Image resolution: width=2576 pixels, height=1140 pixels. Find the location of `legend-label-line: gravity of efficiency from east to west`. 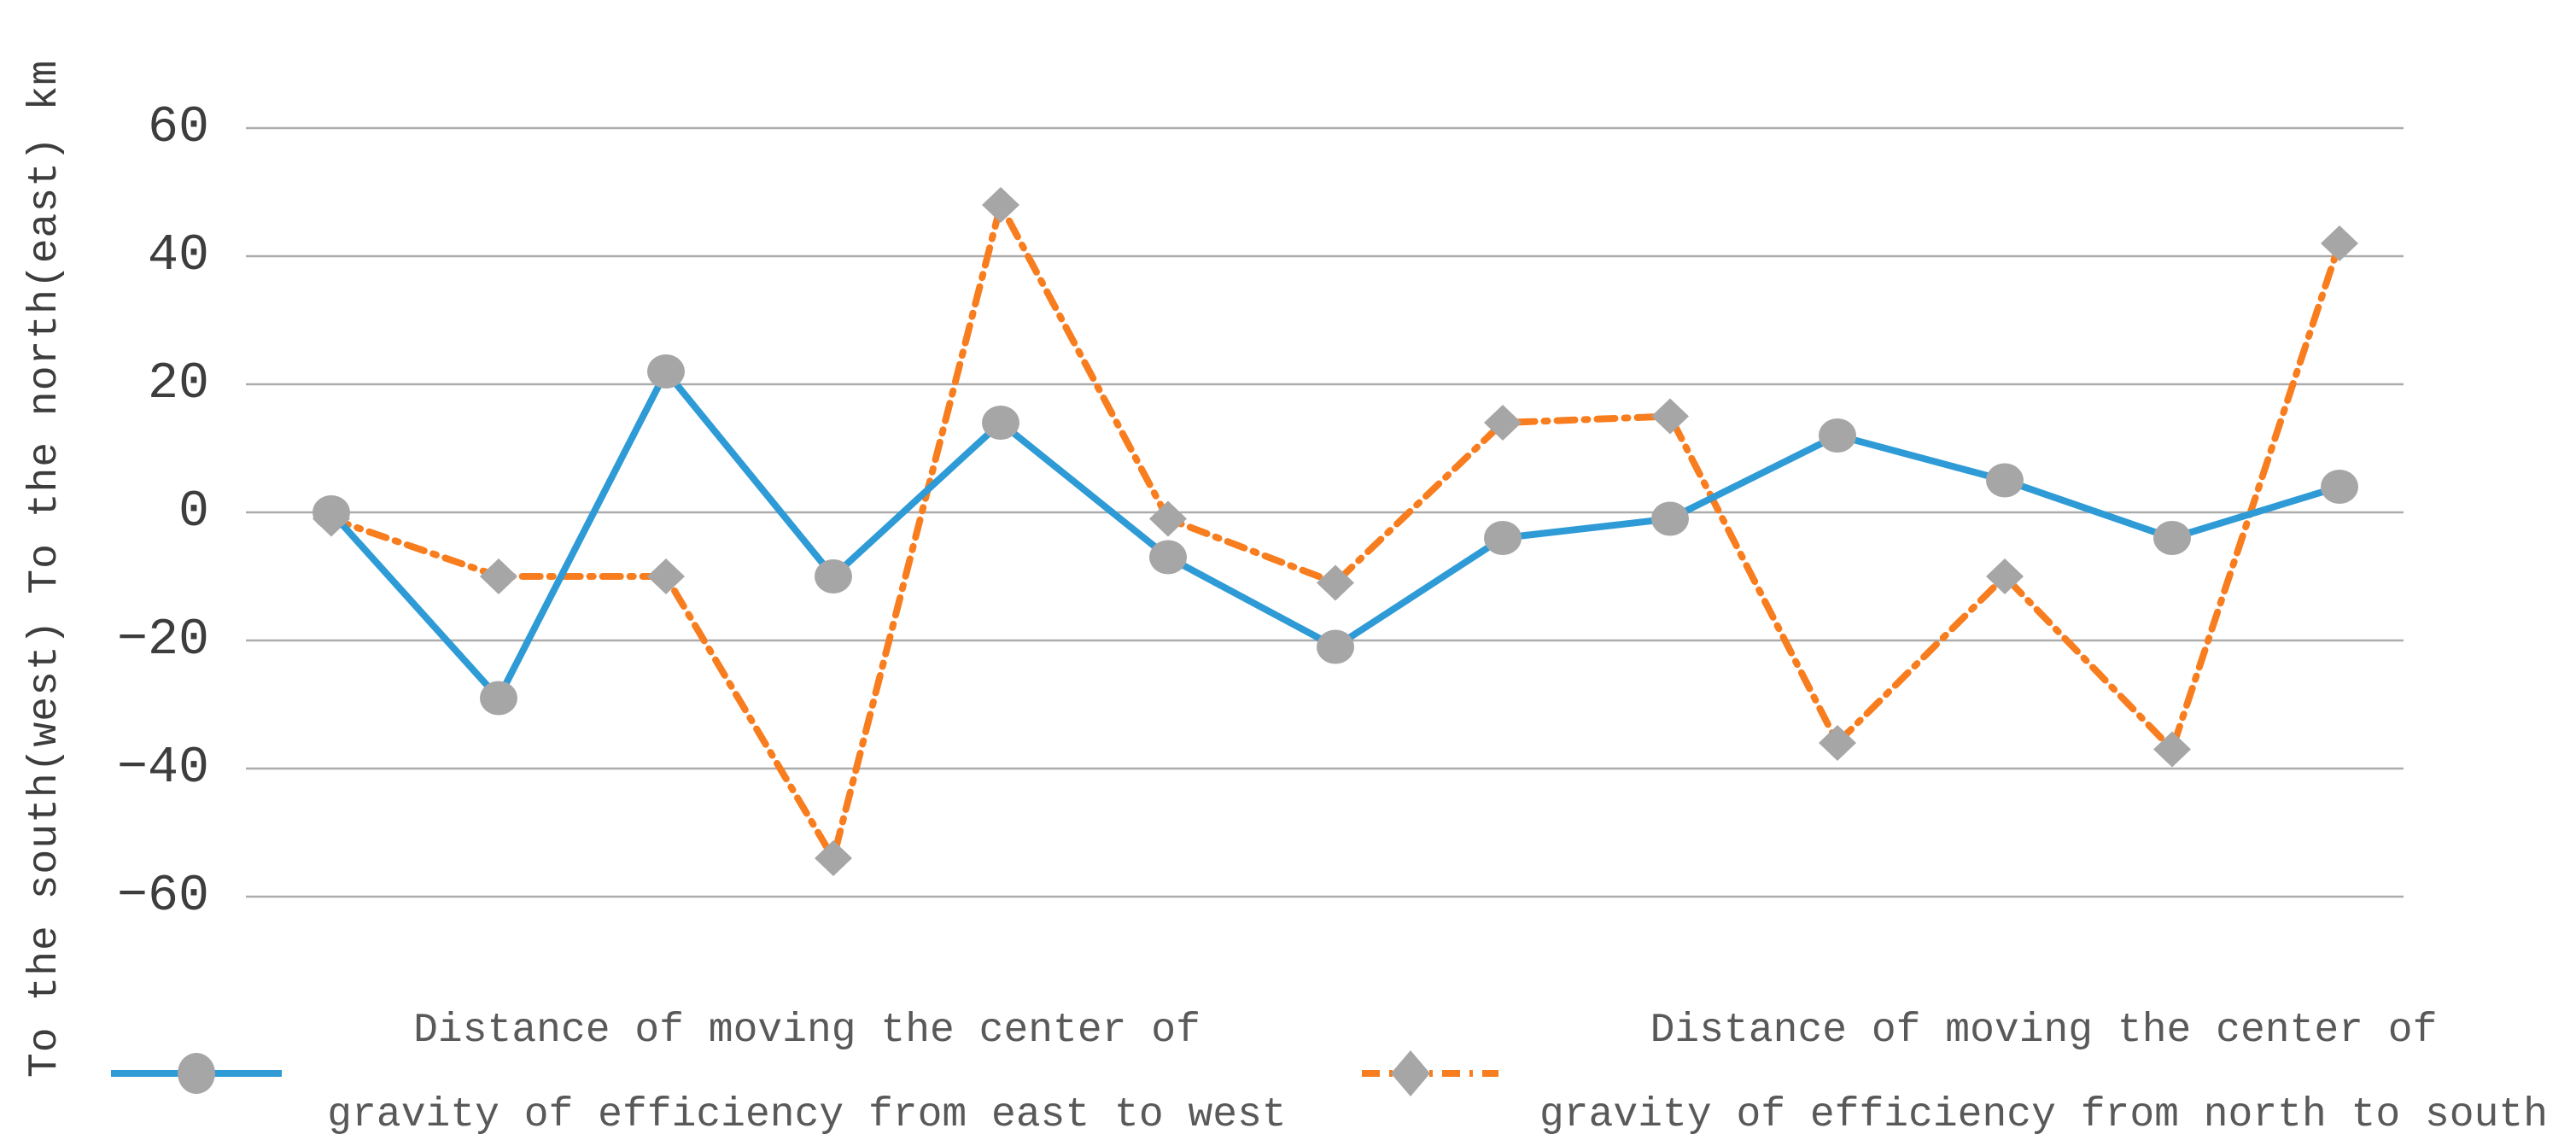

legend-label-line: gravity of efficiency from east to west is located at coordinates (807, 1115).